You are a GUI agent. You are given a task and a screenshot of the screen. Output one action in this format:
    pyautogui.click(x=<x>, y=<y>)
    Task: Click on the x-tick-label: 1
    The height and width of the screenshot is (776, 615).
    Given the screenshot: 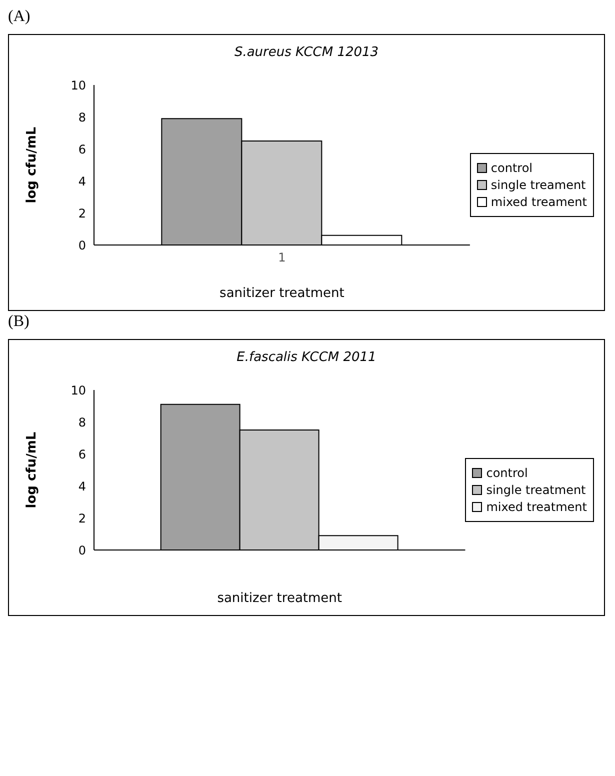 What is the action you would take?
    pyautogui.click(x=282, y=257)
    